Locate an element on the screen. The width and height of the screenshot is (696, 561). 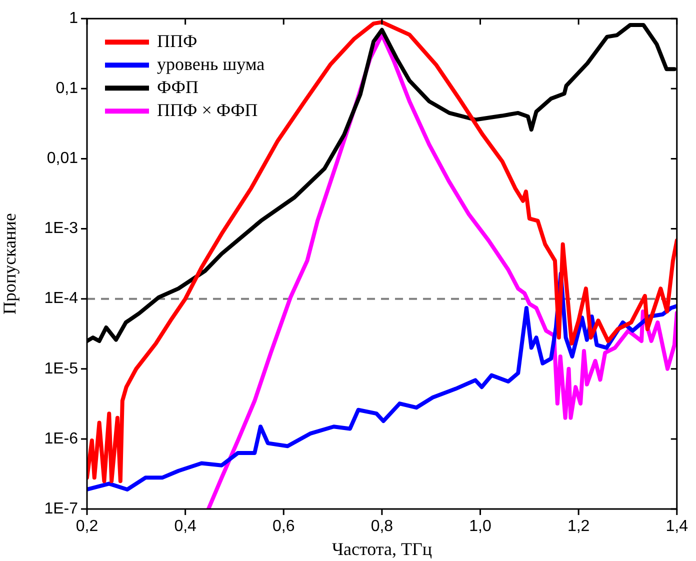
y-tick-label: 1E-5 is located at coordinates (61, 369).